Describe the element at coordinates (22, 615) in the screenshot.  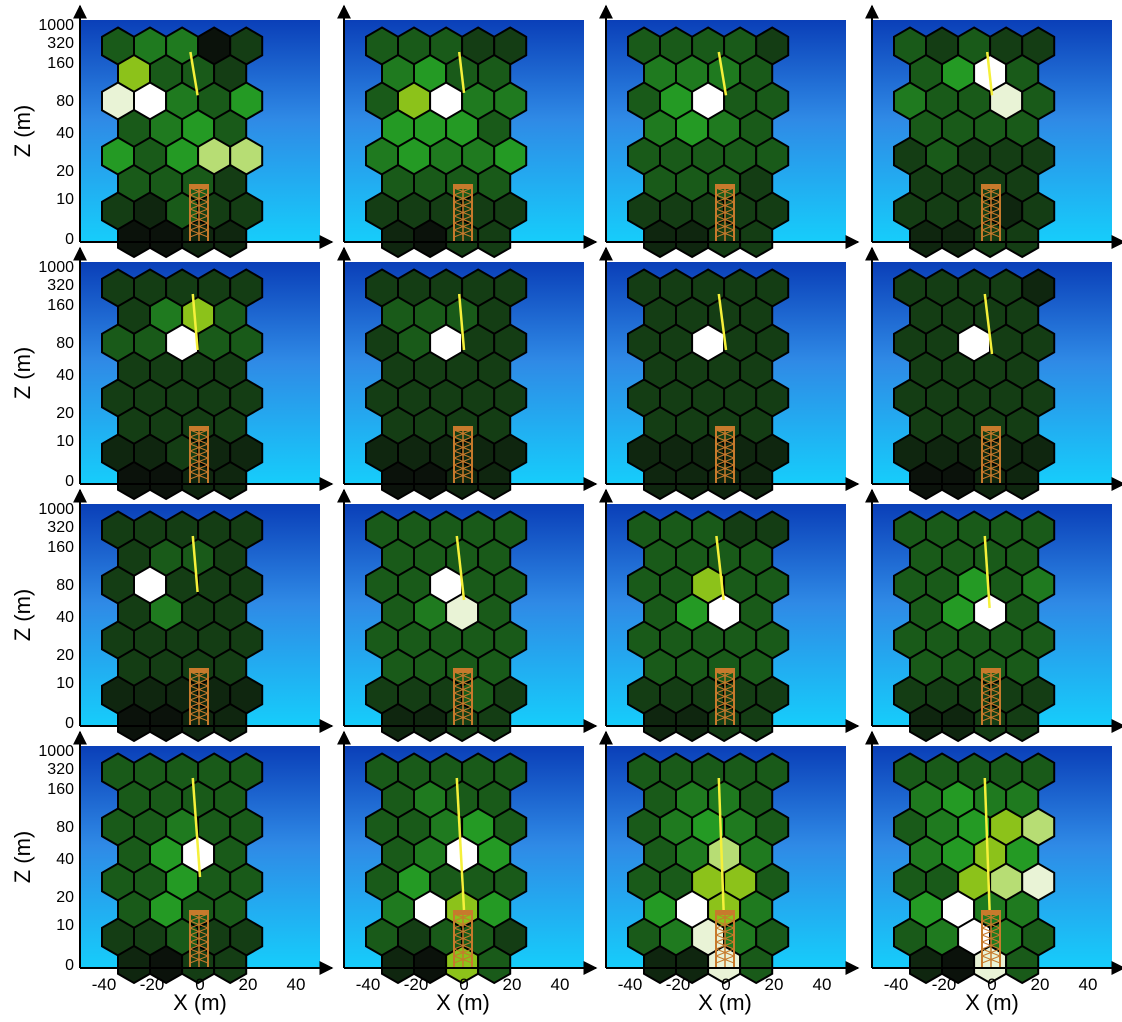
I see `y-axis-label-row-3: Z (m)` at that location.